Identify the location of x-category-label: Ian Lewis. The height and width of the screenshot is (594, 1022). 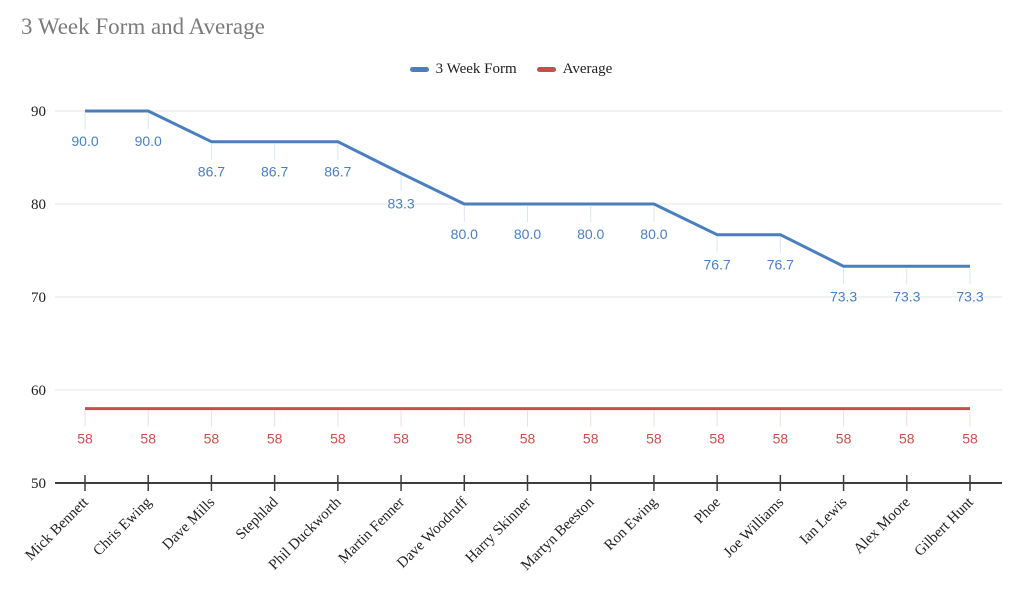
(824, 521).